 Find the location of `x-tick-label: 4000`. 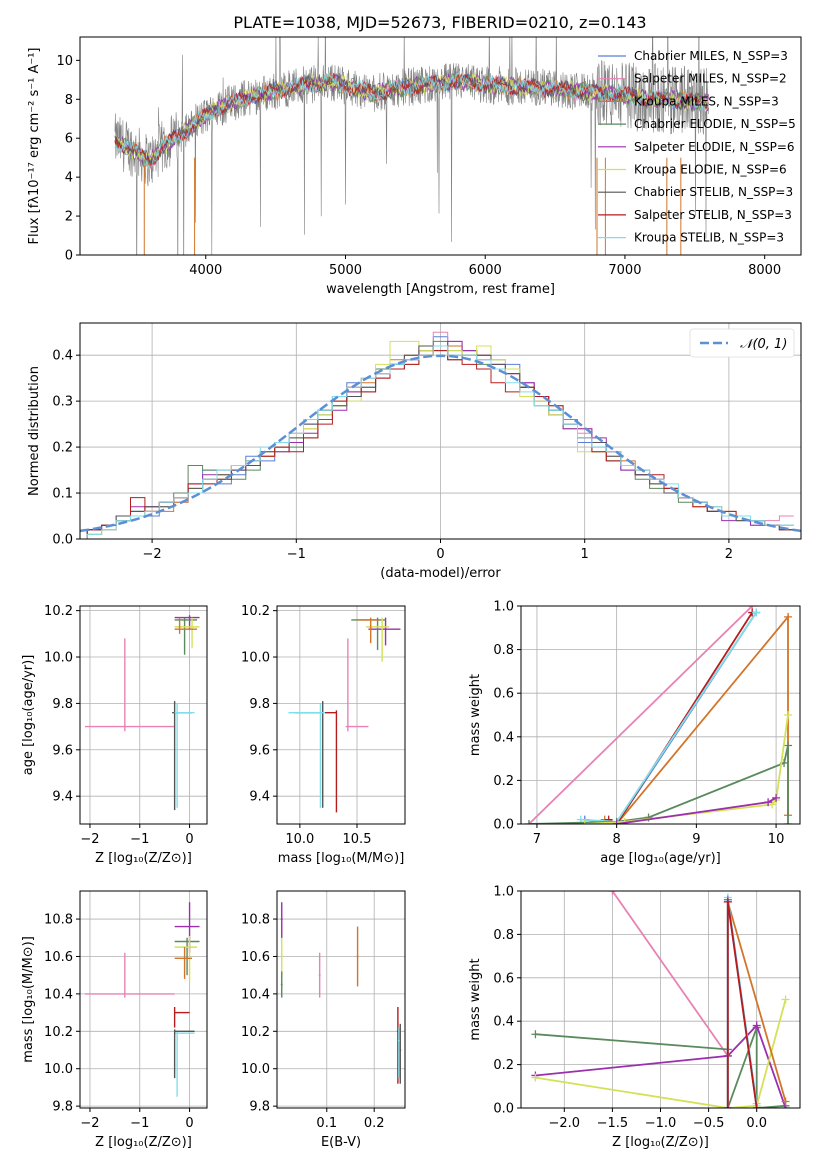

x-tick-label: 4000 is located at coordinates (205, 270).